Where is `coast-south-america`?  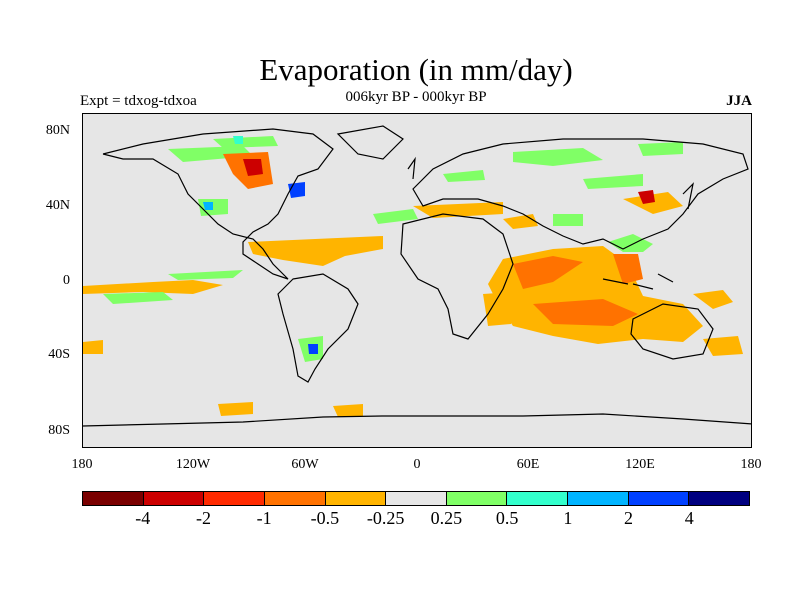
coast-south-america is located at coordinates (318, 328).